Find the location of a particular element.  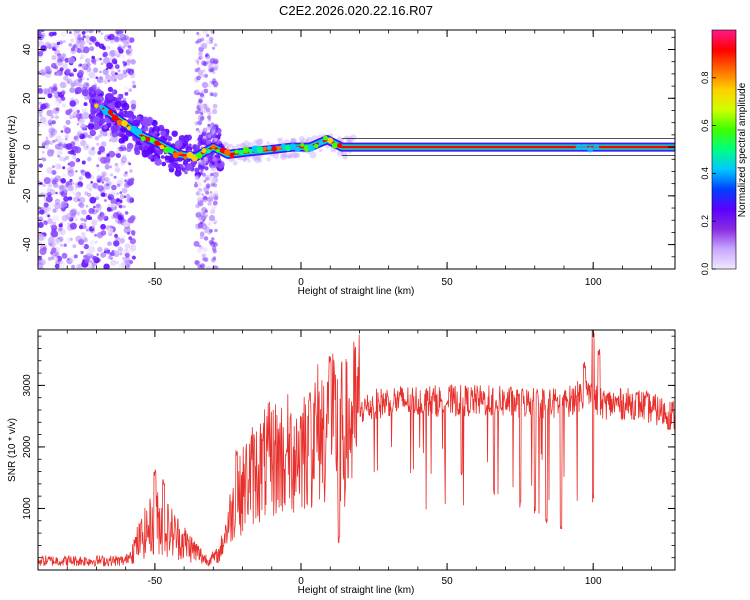

colorbar-tick-label: 0.4 is located at coordinates (705, 173).